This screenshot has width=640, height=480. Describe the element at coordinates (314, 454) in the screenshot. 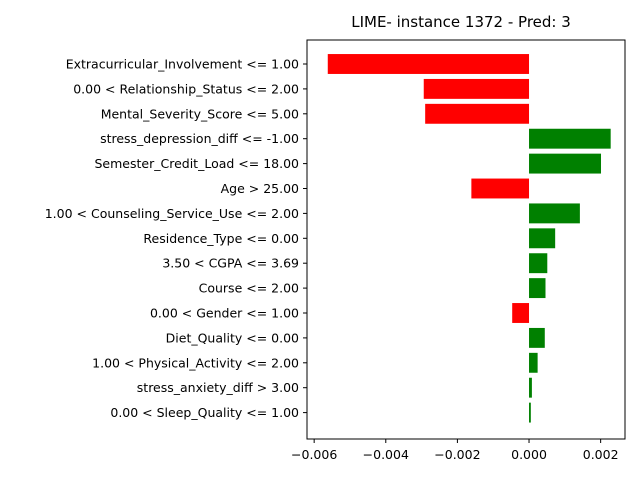

I see `x-tick-label-0: −0.006` at that location.